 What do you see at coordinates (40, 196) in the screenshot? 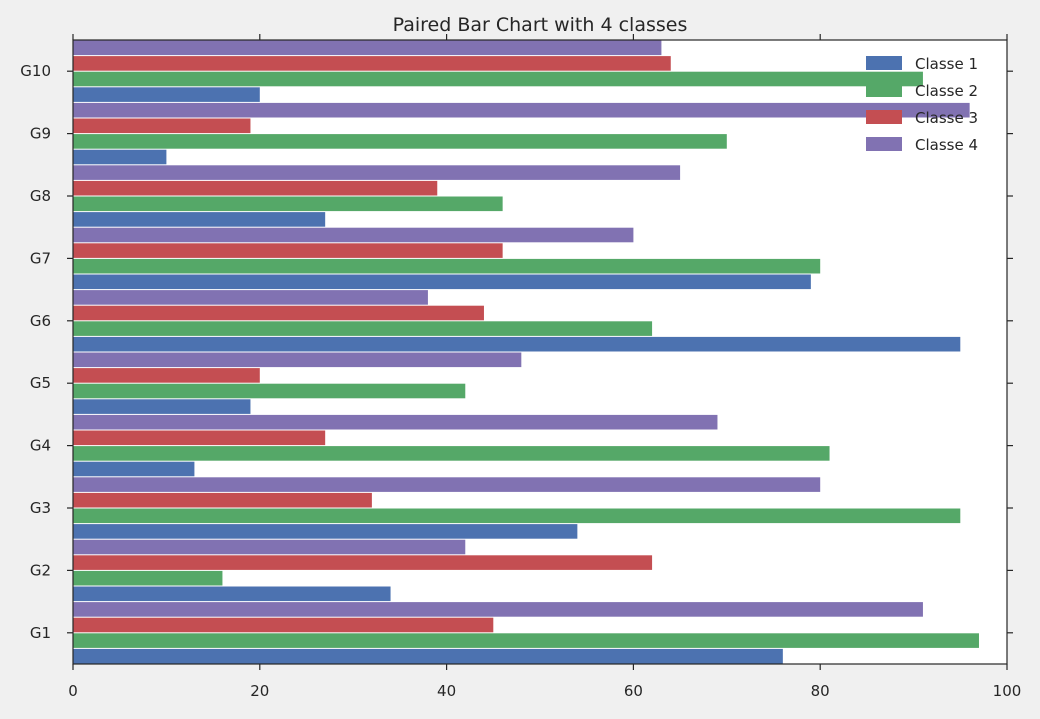
I see `y-tick-label: G8` at bounding box center [40, 196].